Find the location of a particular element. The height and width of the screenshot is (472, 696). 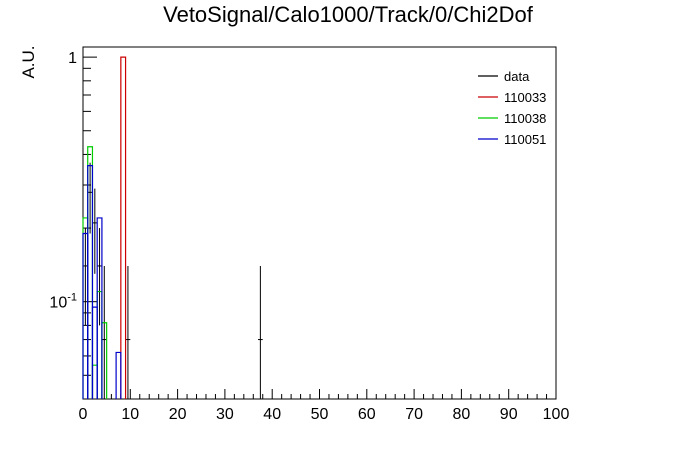

y-tick-label: 1 is located at coordinates (72, 58).